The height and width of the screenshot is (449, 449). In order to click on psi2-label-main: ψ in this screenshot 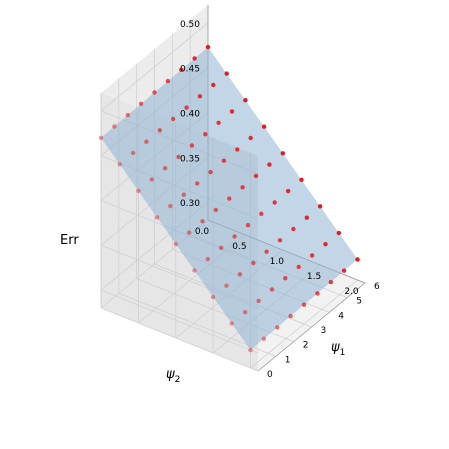, I will do `click(170, 374)`.